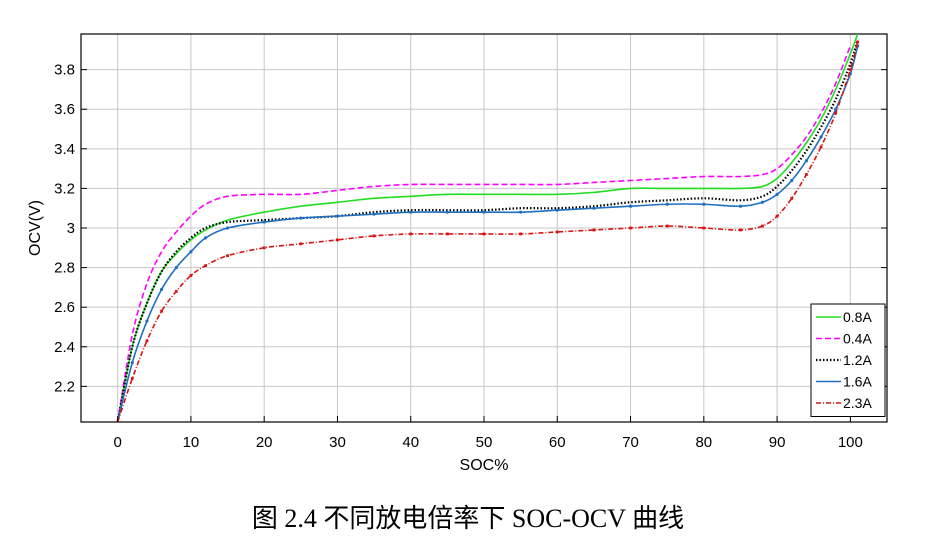 The image size is (936, 540). What do you see at coordinates (857, 360) in the screenshot?
I see `legend-label-1.2A: 1.2A` at bounding box center [857, 360].